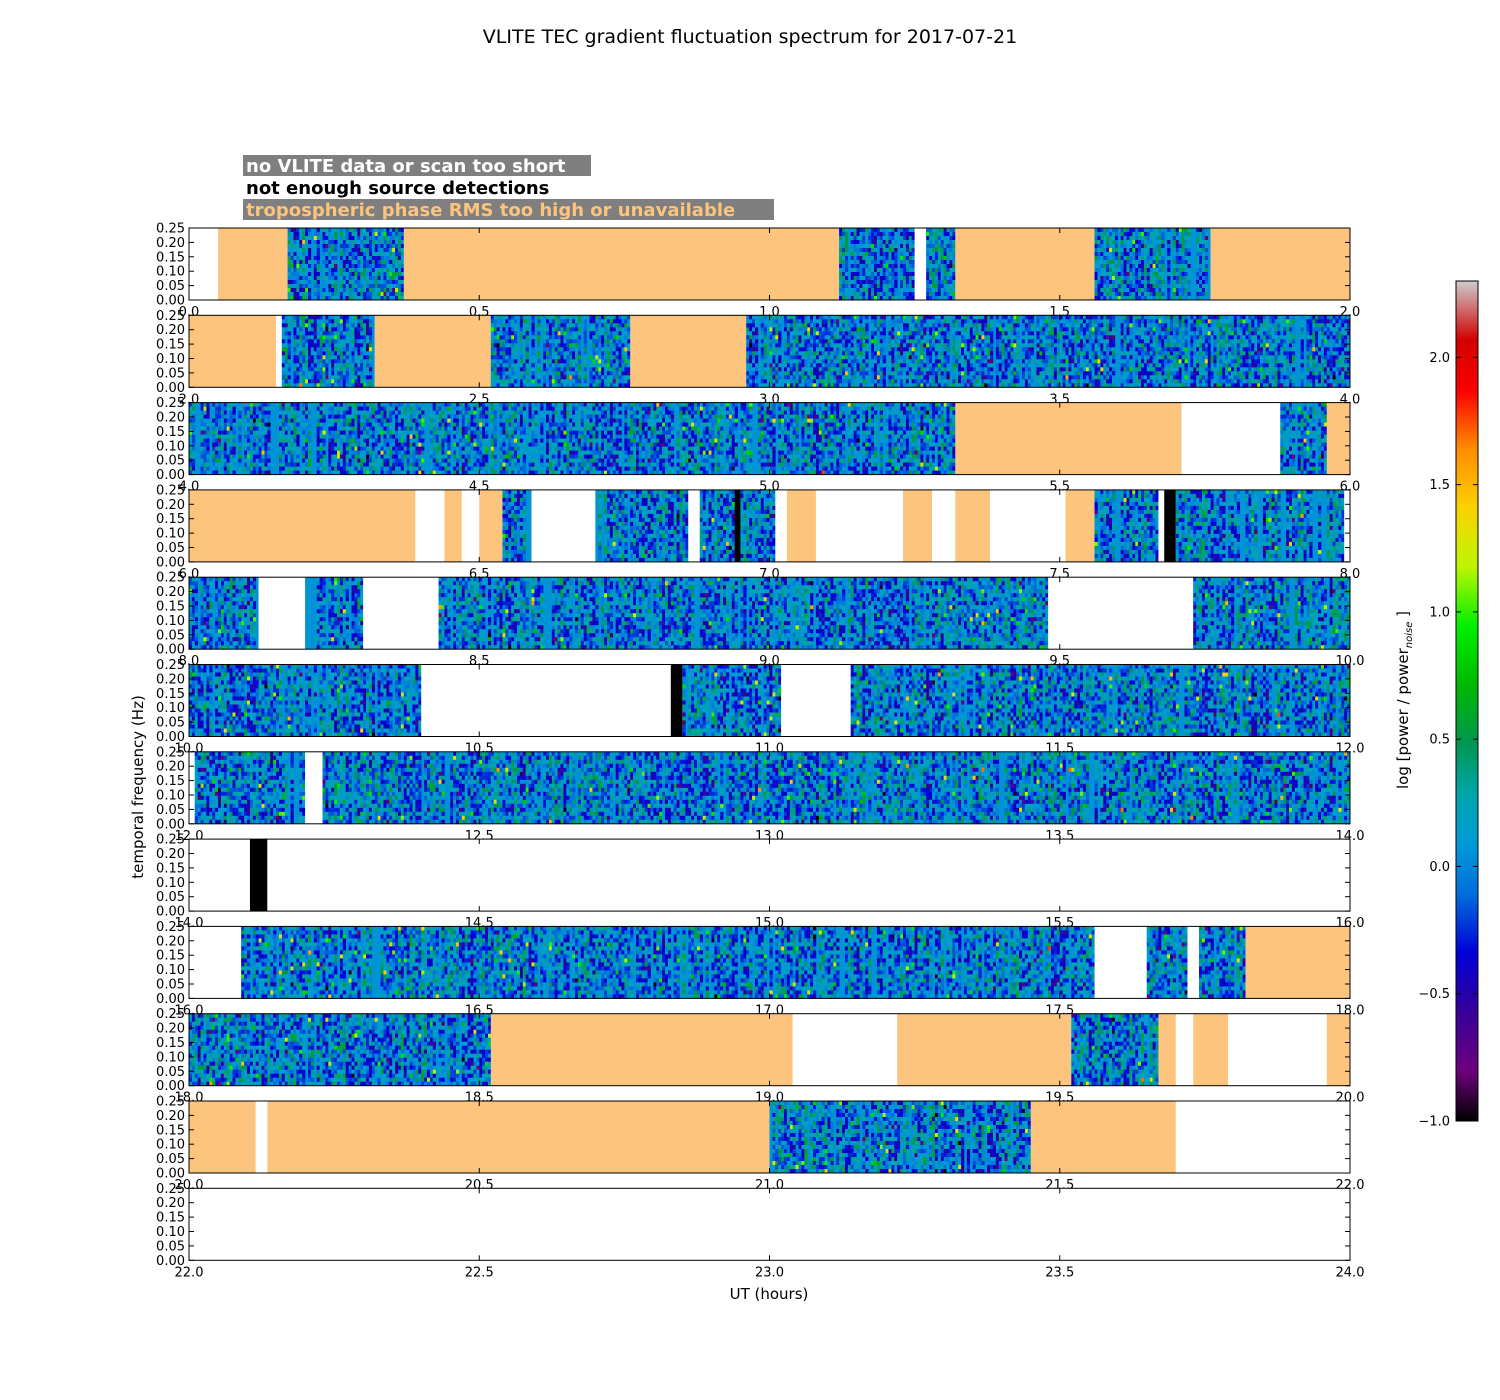 The width and height of the screenshot is (1500, 1400). Describe the element at coordinates (1439, 358) in the screenshot. I see `colorbar-tick-label: 2.0` at that location.